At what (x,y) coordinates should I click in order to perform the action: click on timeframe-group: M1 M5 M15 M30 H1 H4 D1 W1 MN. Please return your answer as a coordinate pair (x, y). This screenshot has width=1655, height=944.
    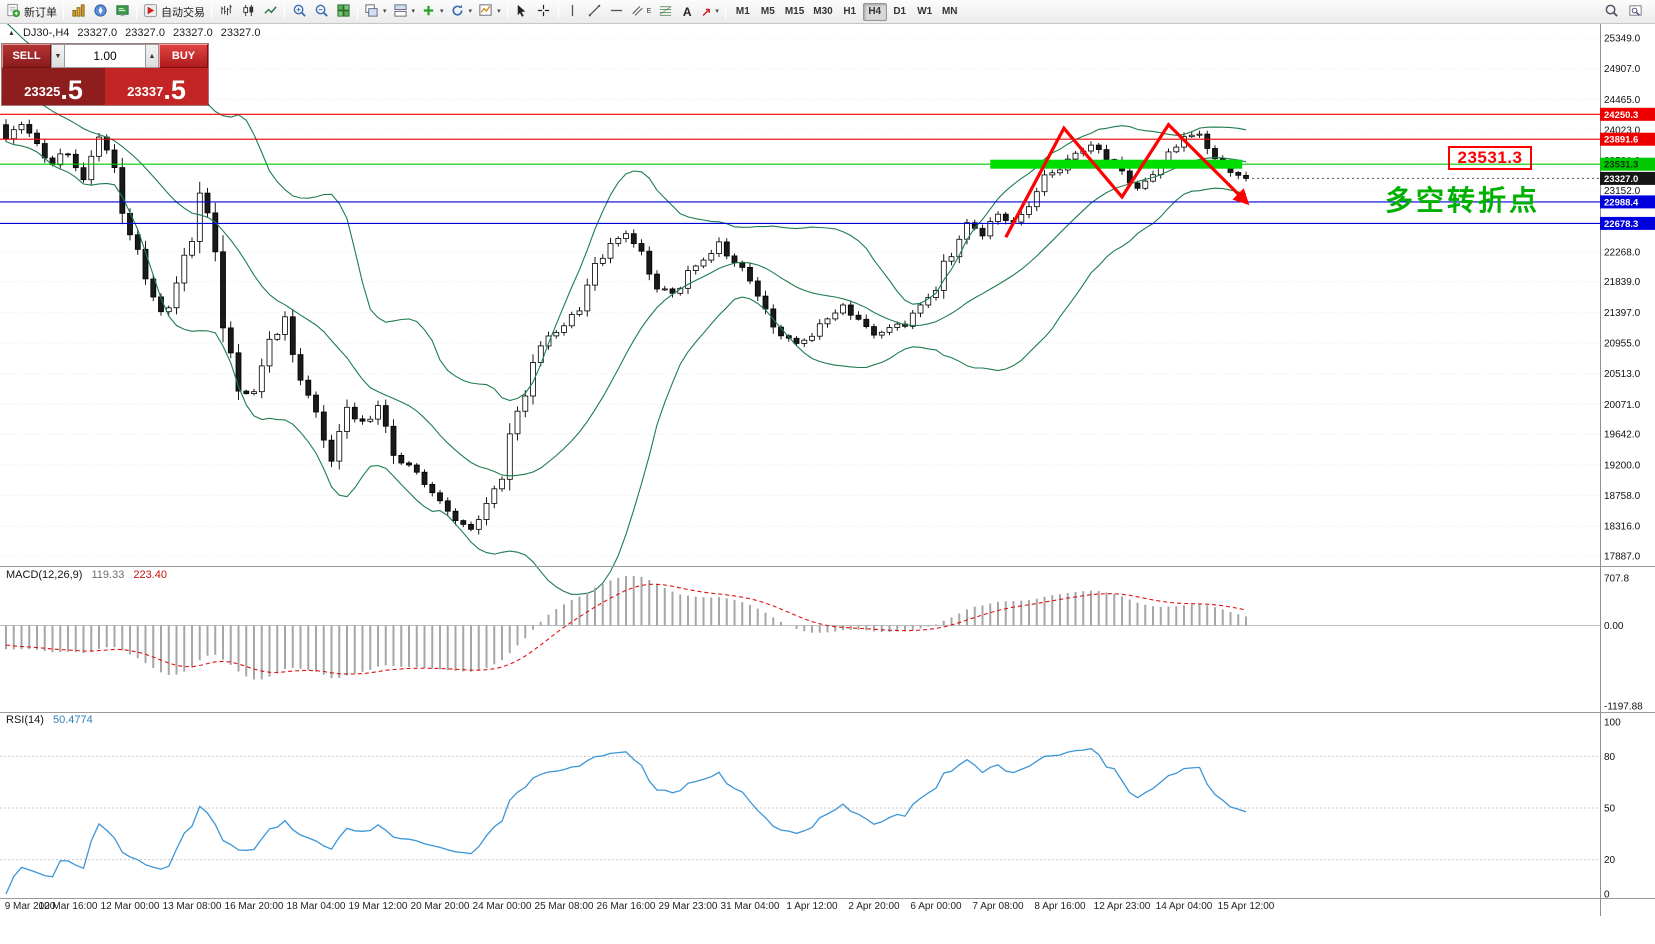
    Looking at the image, I should click on (846, 11).